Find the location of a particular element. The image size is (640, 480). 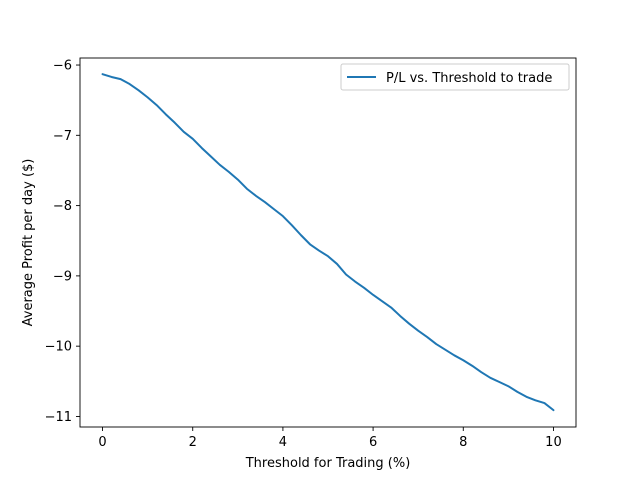

y-tick-label: −7 is located at coordinates (62, 136).